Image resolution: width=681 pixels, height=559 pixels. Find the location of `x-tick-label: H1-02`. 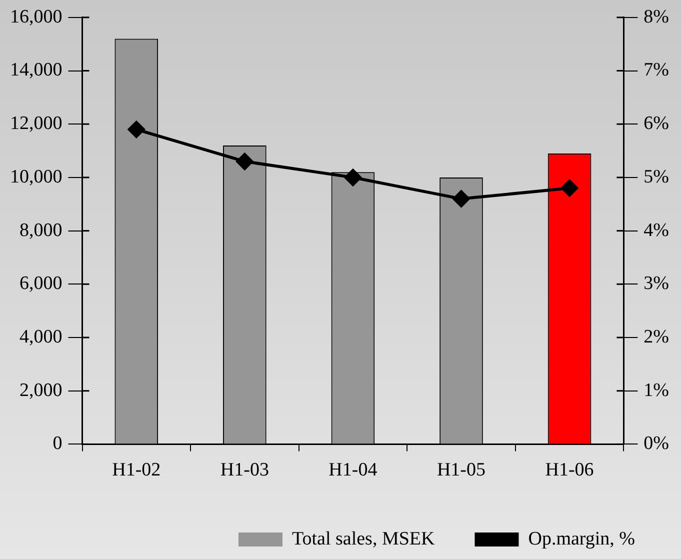

x-tick-label: H1-02 is located at coordinates (136, 470).